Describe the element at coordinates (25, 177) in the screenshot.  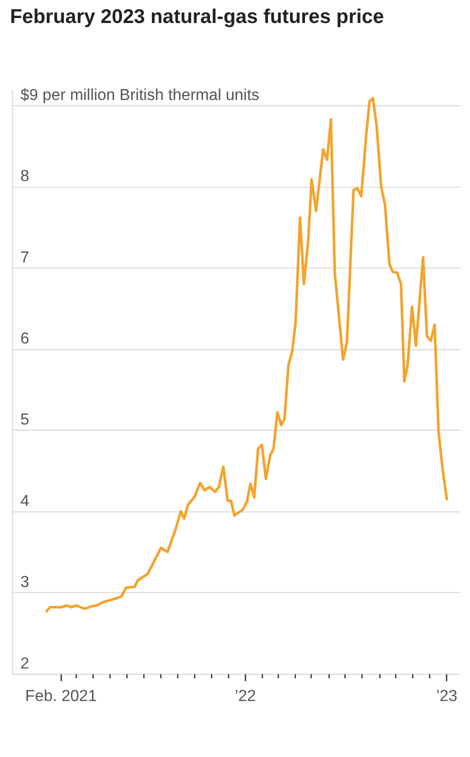
I see `y-tick-label: 8` at that location.